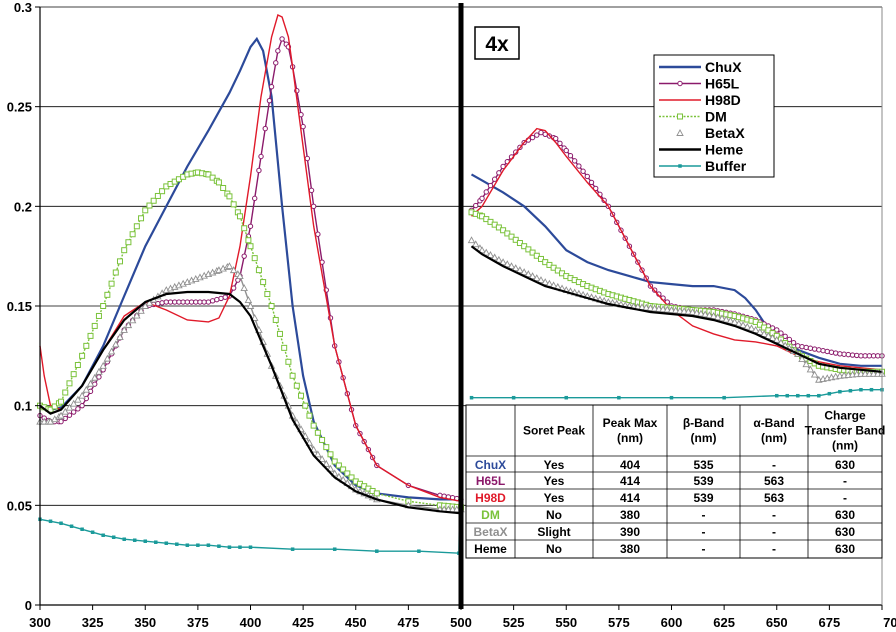  I want to click on x-tick-label: 600, so click(672, 622).